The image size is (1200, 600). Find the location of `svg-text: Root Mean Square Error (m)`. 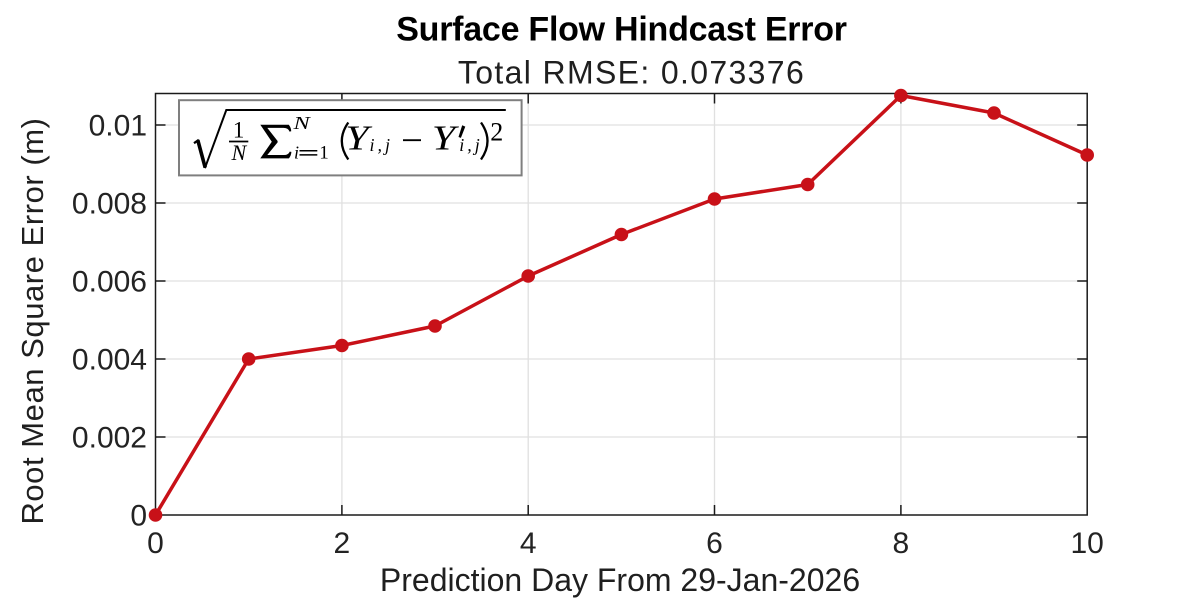

svg-text: Root Mean Square Error (m) is located at coordinates (32, 320).